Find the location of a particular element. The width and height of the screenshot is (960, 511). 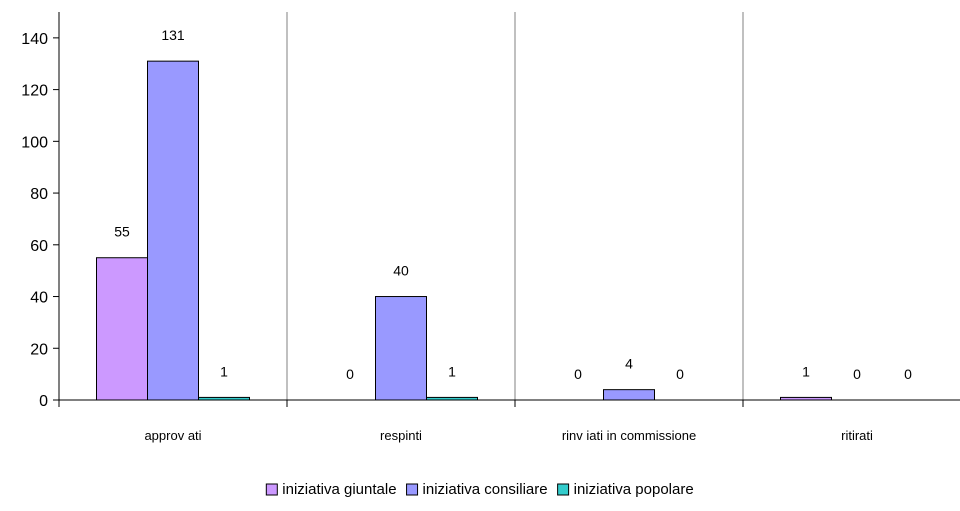

data-label: 4 is located at coordinates (629, 364).